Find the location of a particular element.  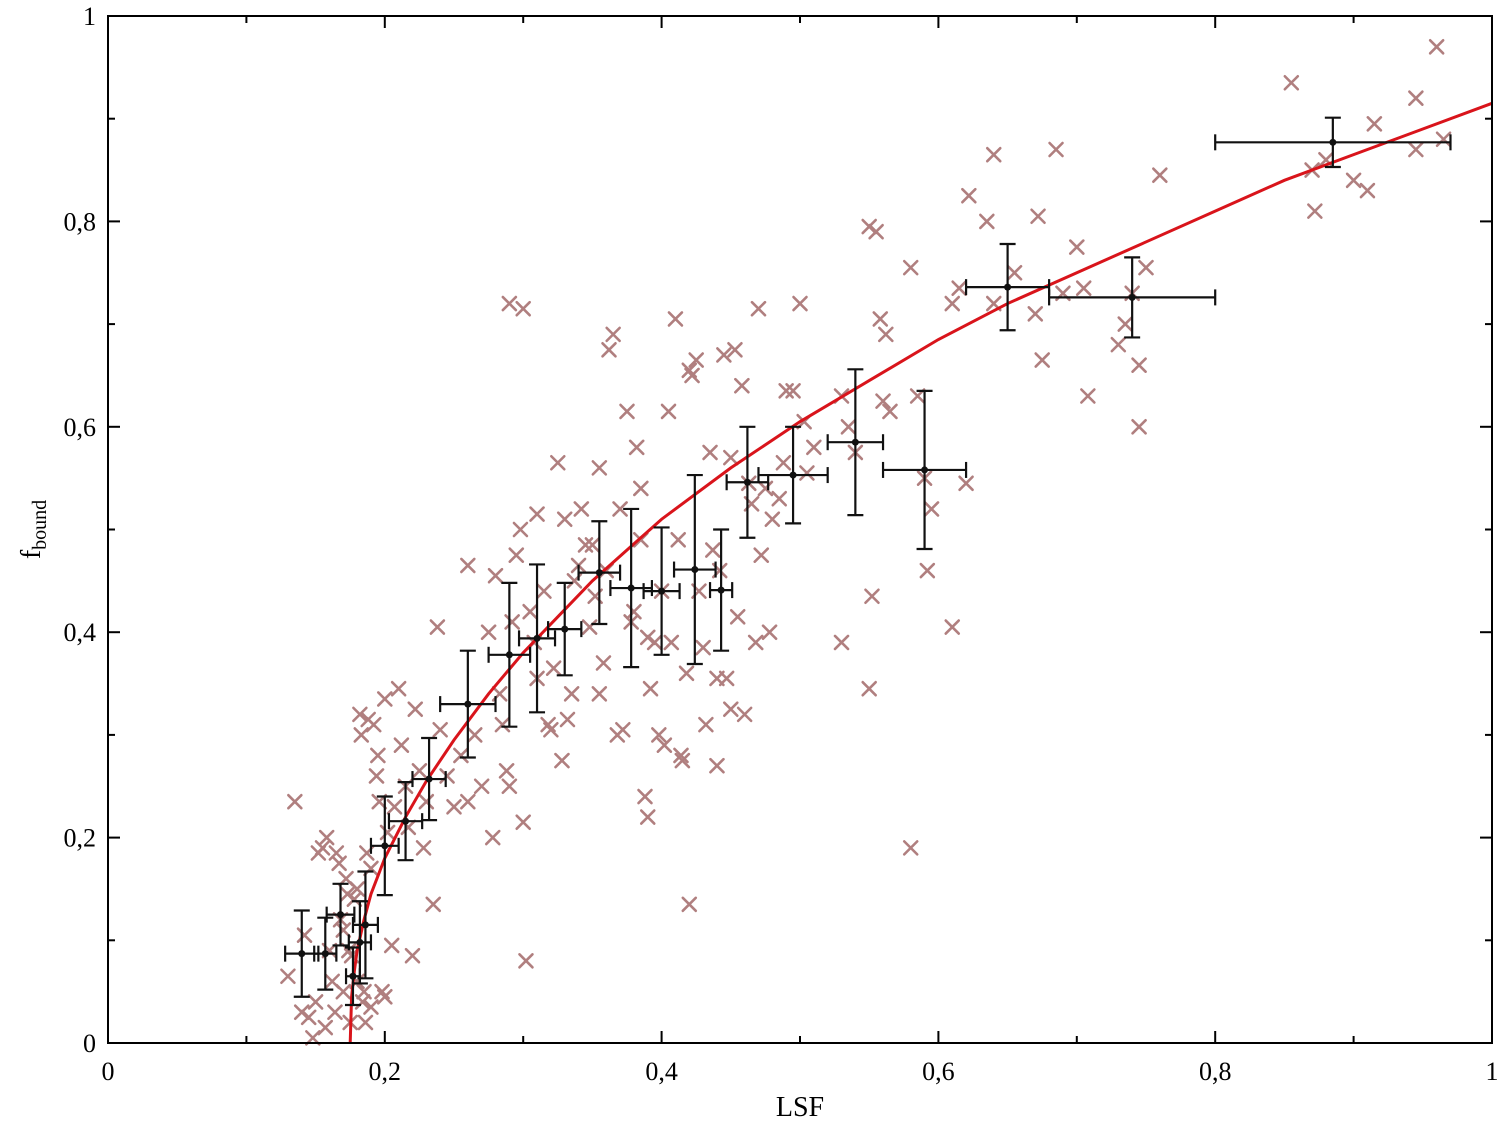

y-axis-title-subscript: bound is located at coordinates (40, 525).